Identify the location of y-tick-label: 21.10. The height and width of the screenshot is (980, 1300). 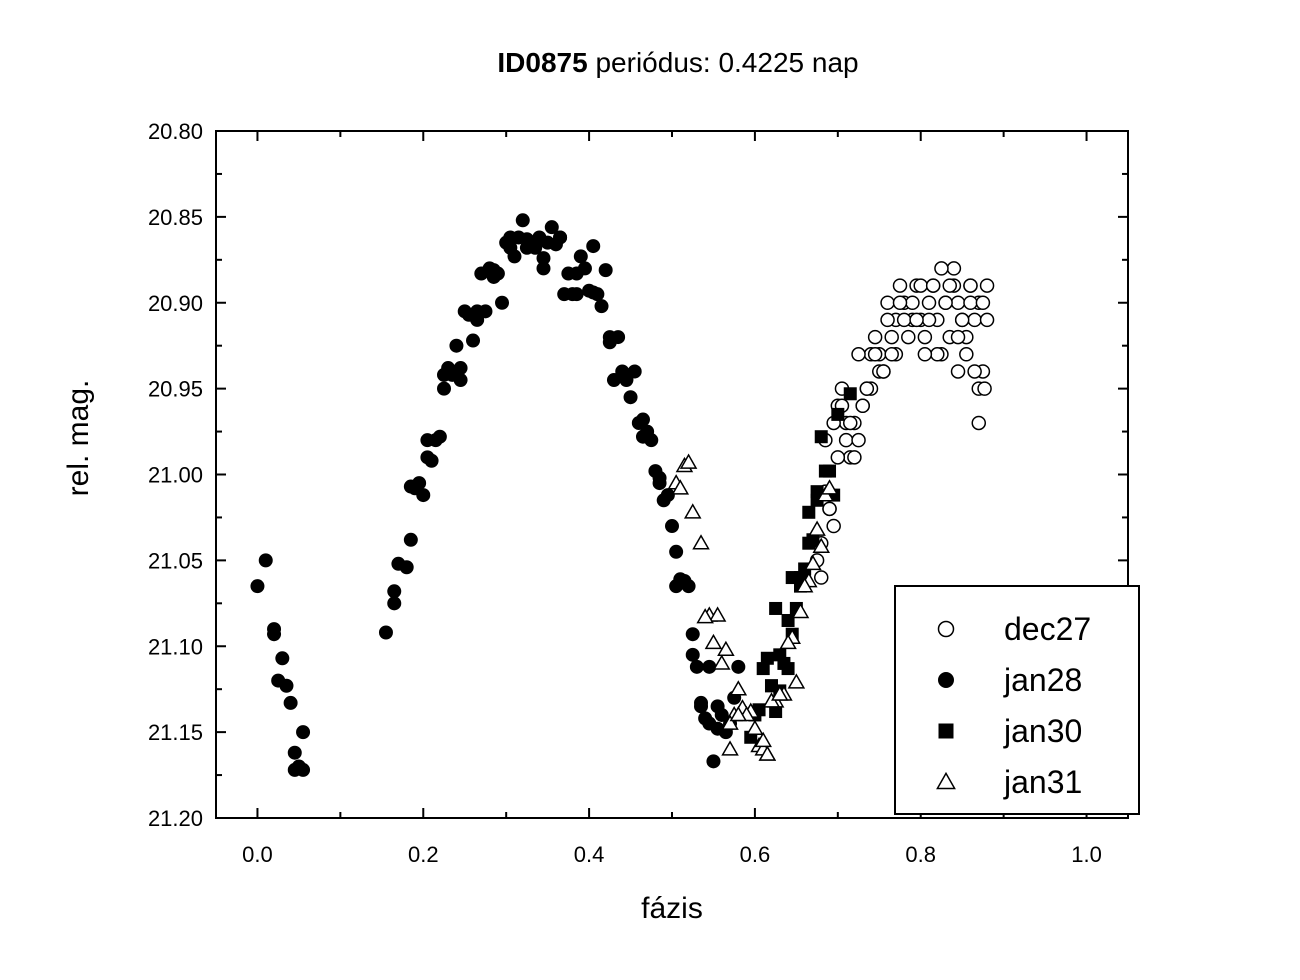
(175, 646).